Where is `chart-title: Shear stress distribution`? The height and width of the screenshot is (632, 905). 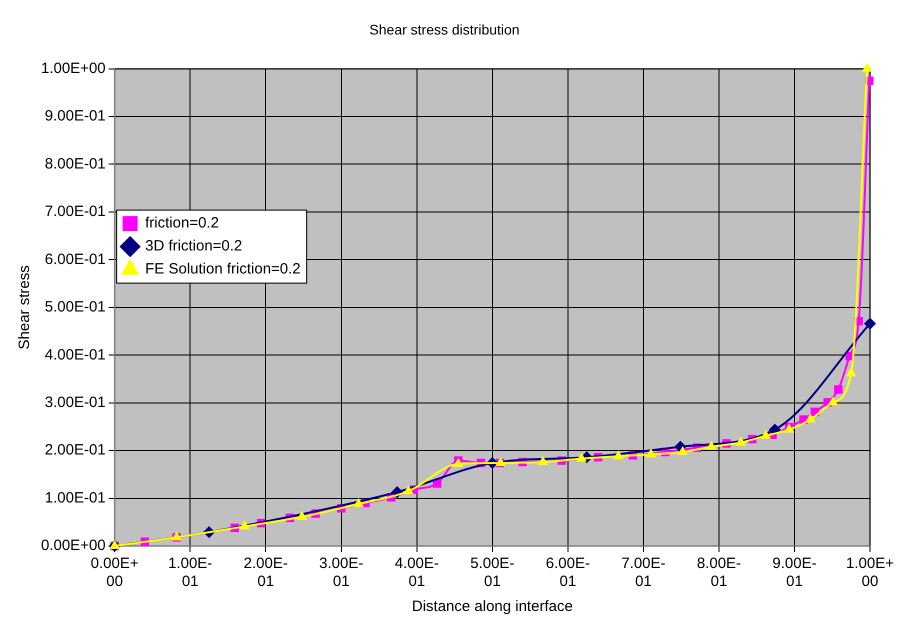
chart-title: Shear stress distribution is located at coordinates (444, 29).